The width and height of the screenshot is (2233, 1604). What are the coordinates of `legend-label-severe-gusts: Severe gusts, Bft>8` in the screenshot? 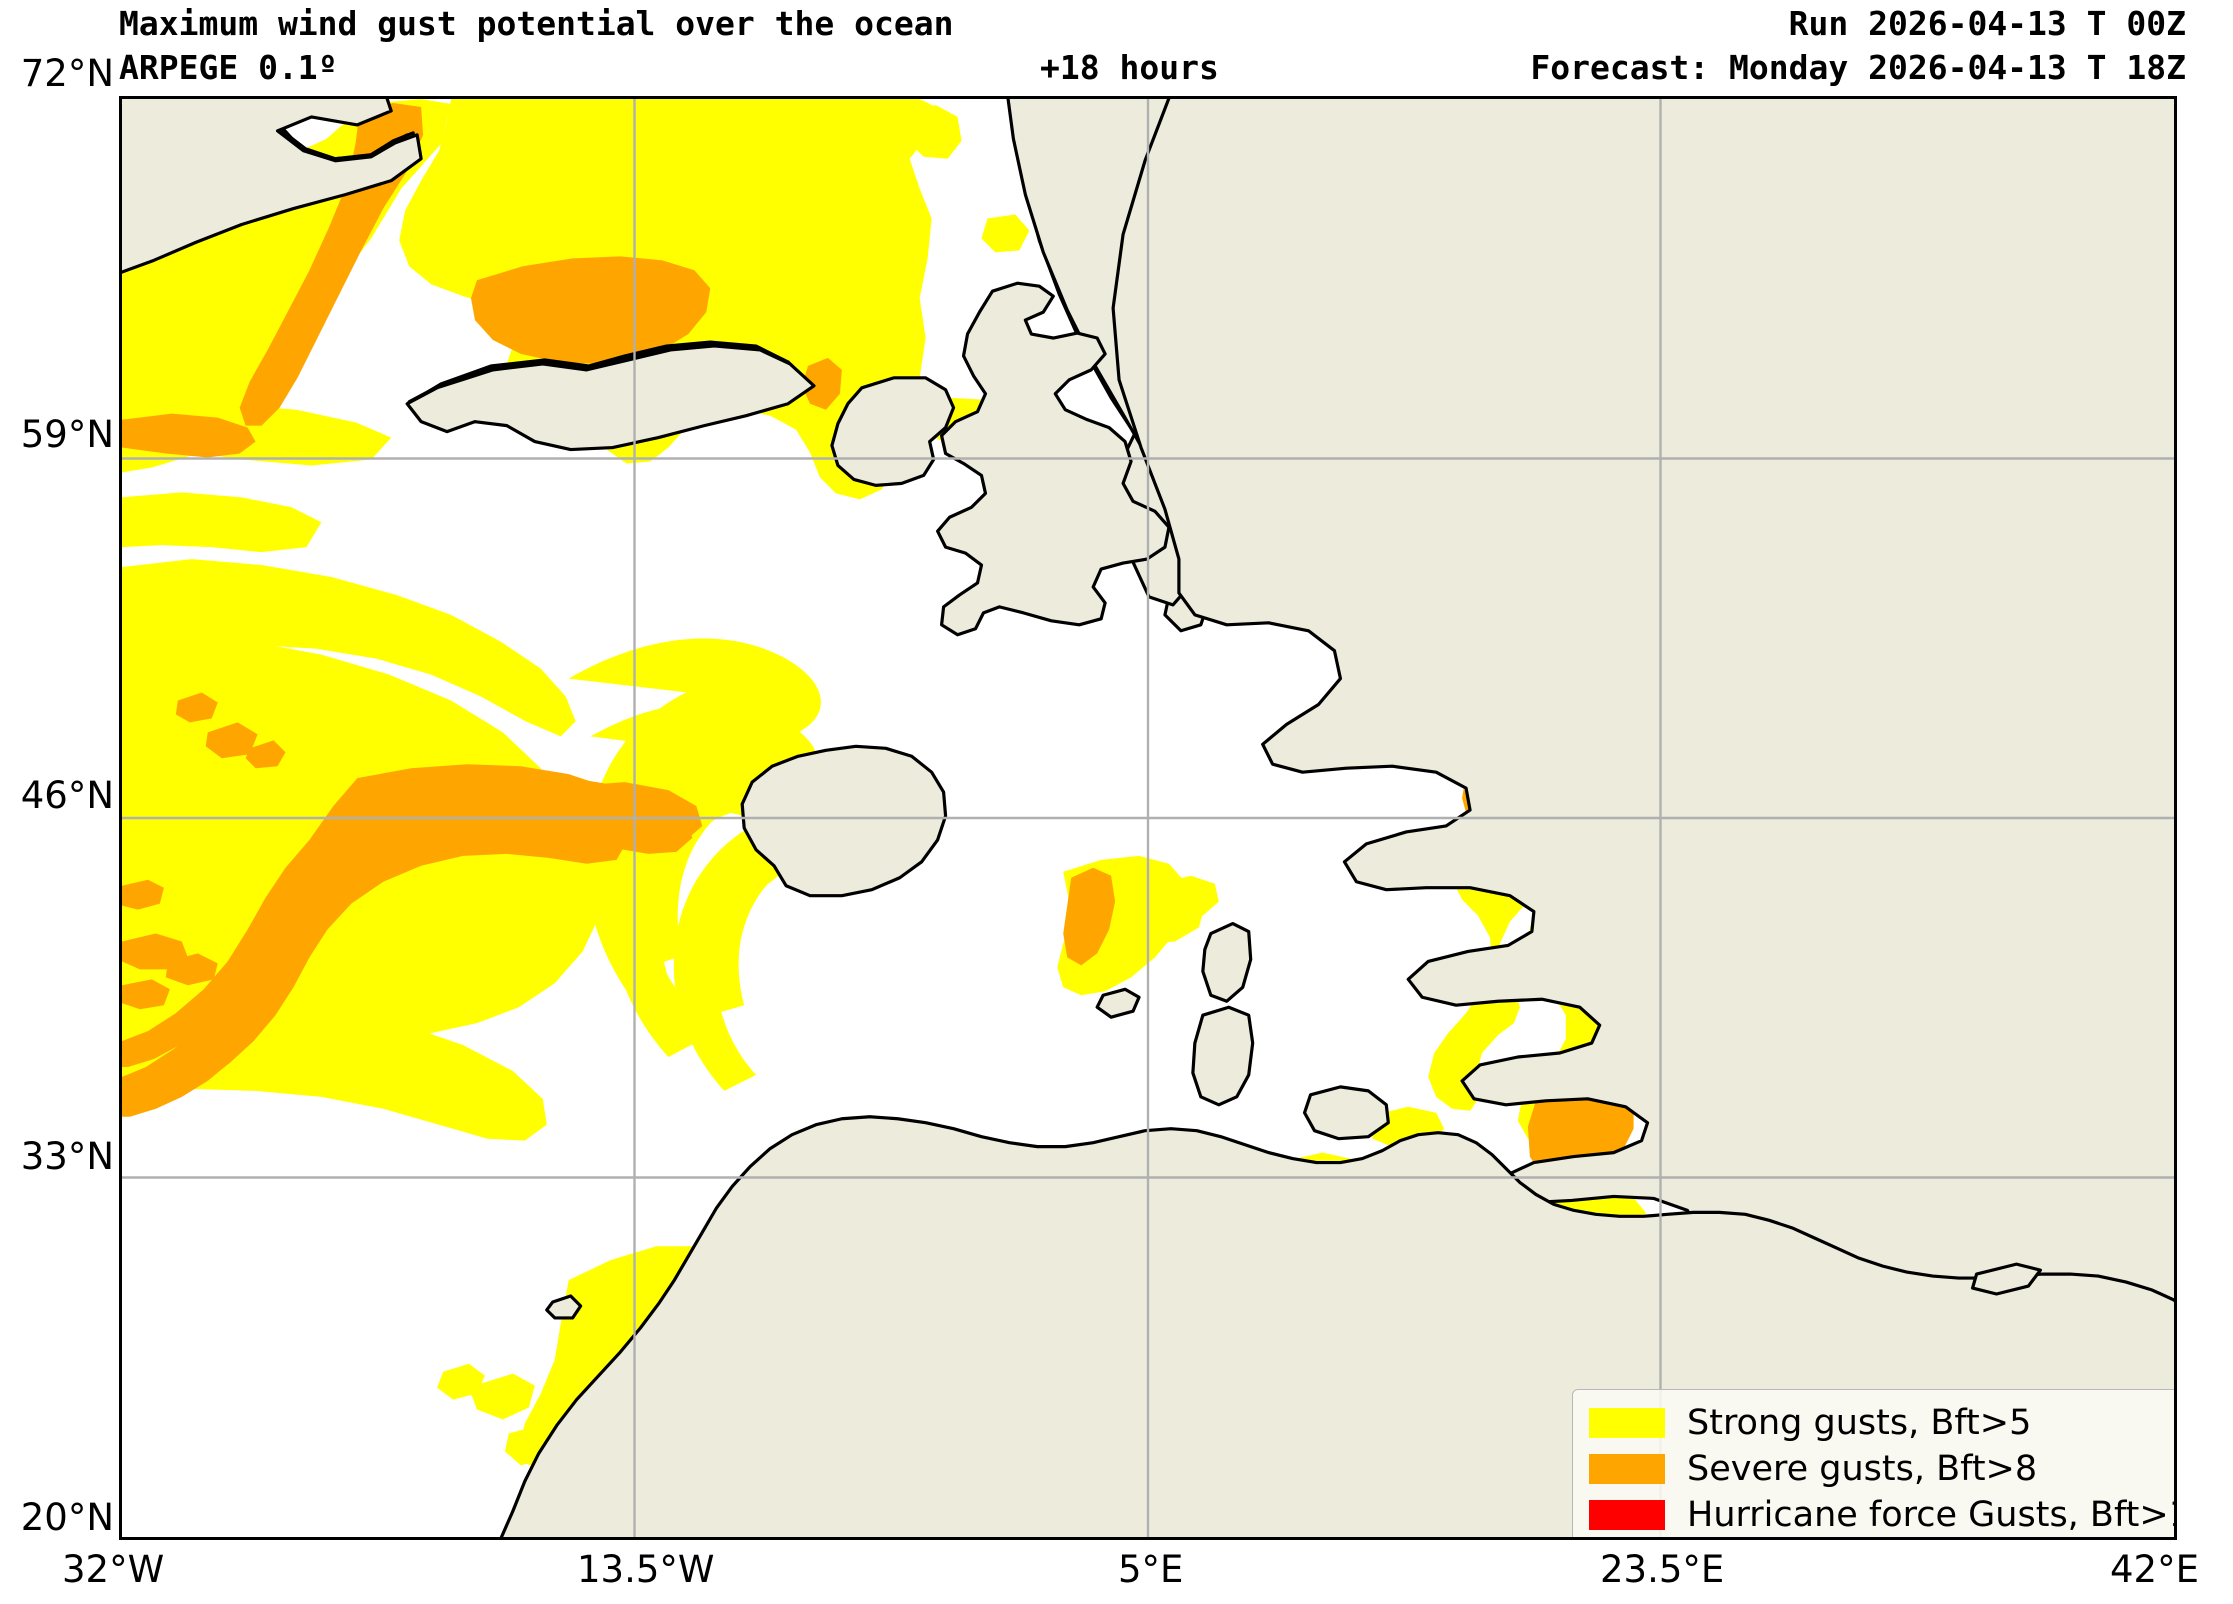 It's located at (1862, 1468).